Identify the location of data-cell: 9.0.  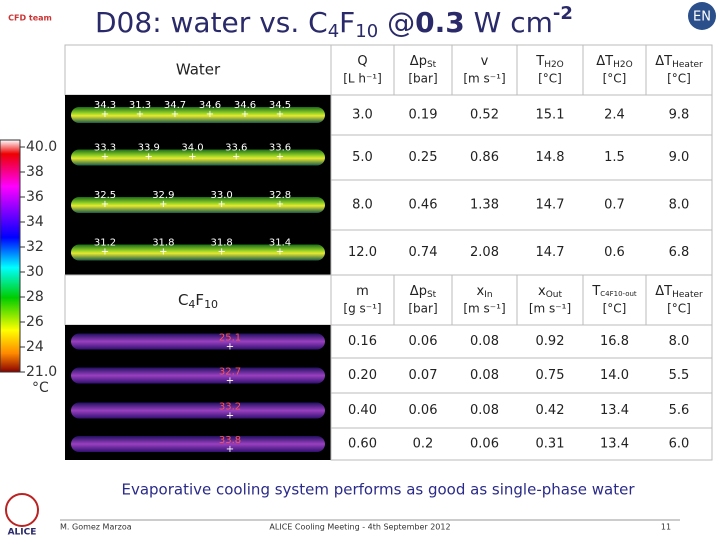
(679, 157).